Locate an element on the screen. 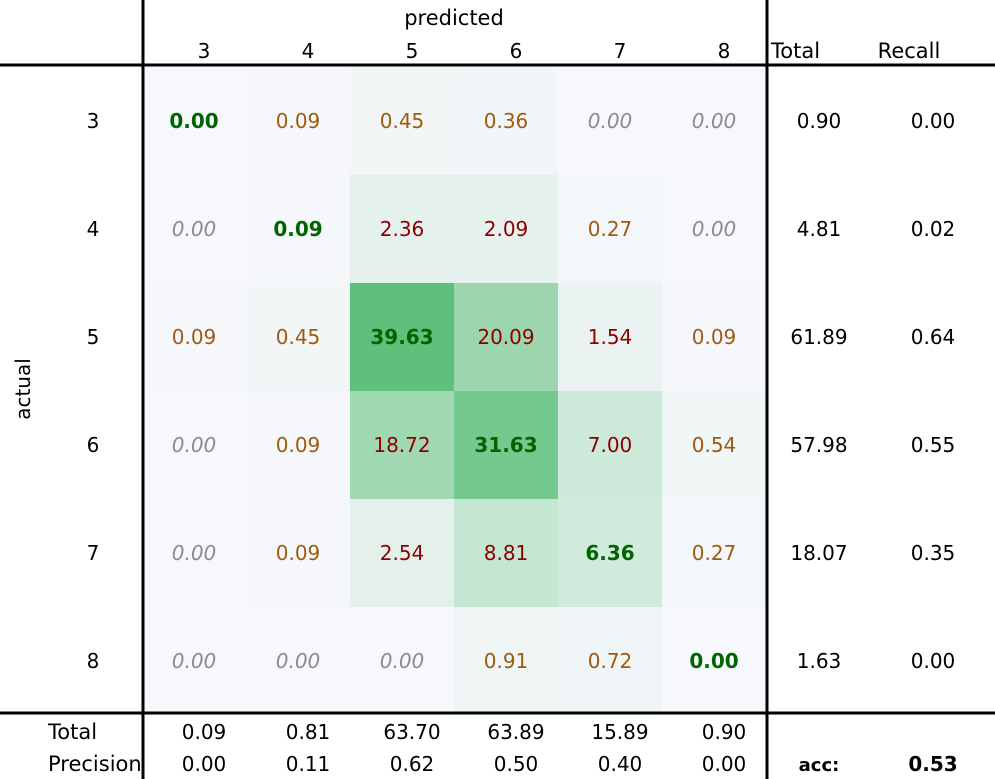 The image size is (995, 779). x-tick-label: 4 is located at coordinates (308, 51).